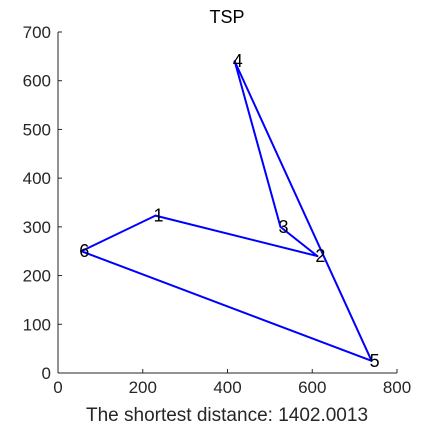  What do you see at coordinates (37, 81) in the screenshot?
I see `y-tick-label: 600` at bounding box center [37, 81].